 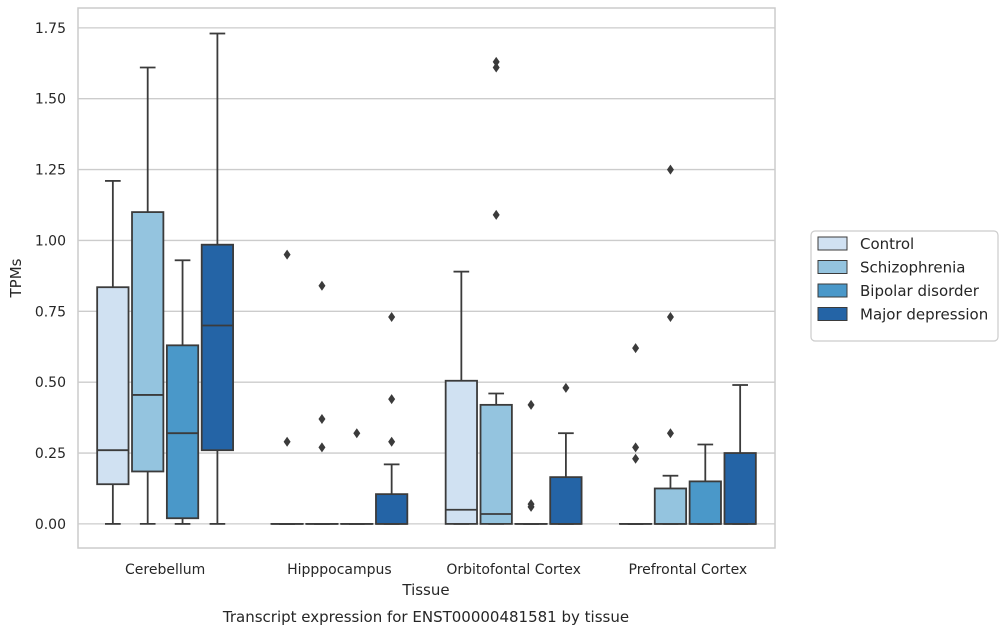 What do you see at coordinates (50, 383) in the screenshot?
I see `y-tick-label: 0.50` at bounding box center [50, 383].